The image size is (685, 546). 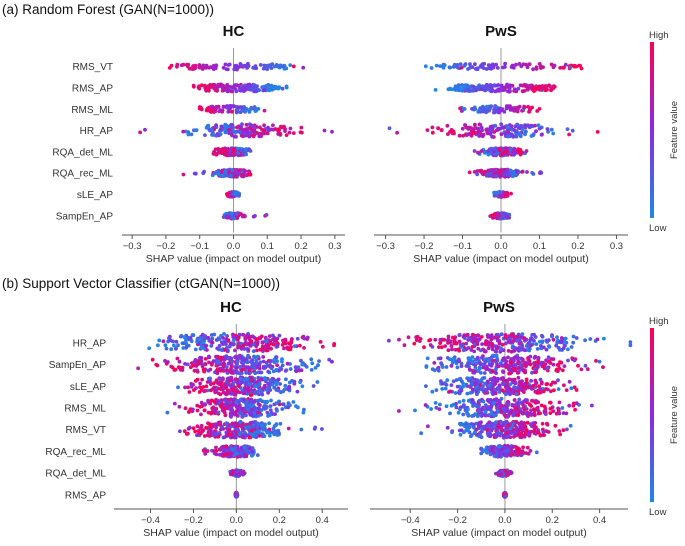 I want to click on x-tick-label-0.2: 0.2, so click(x=279, y=520).